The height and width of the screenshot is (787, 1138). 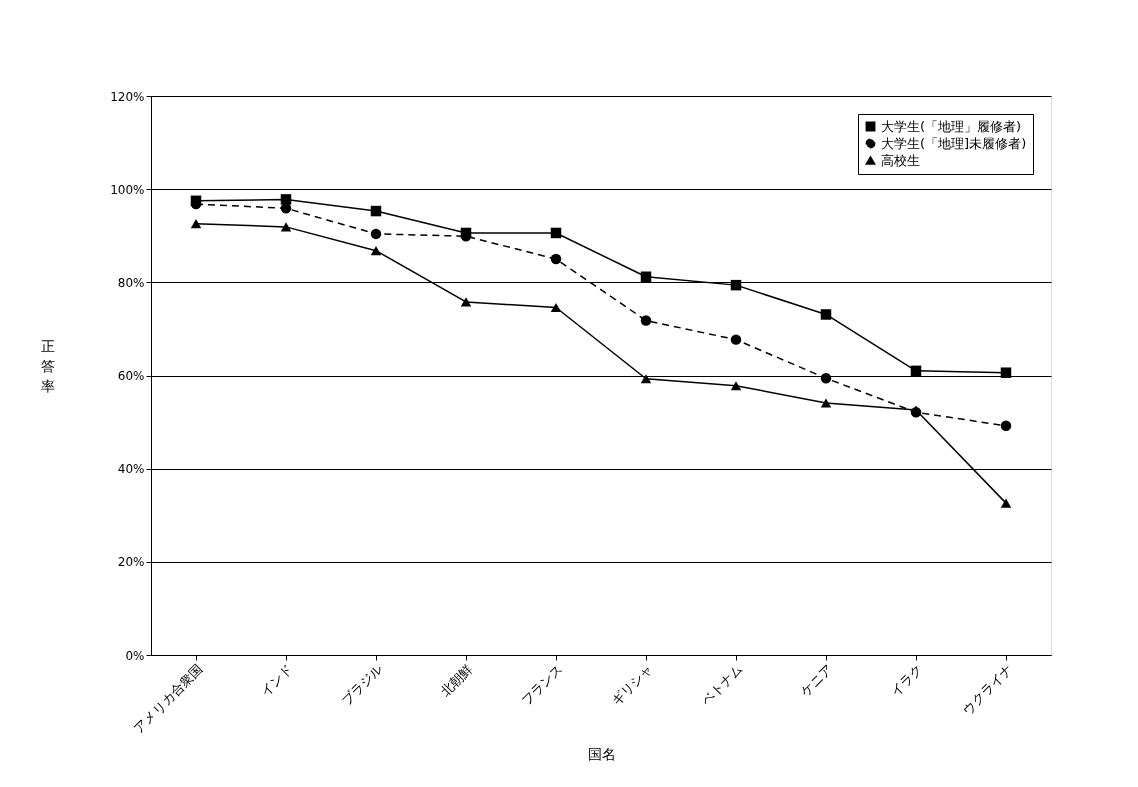 What do you see at coordinates (951, 126) in the screenshot?
I see `legend-label: 大学生(「地理」履修者)` at bounding box center [951, 126].